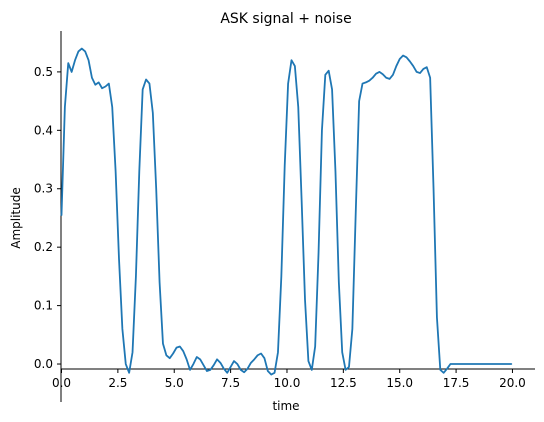  What do you see at coordinates (43, 130) in the screenshot?
I see `y-tick-label: 0.4` at bounding box center [43, 130].